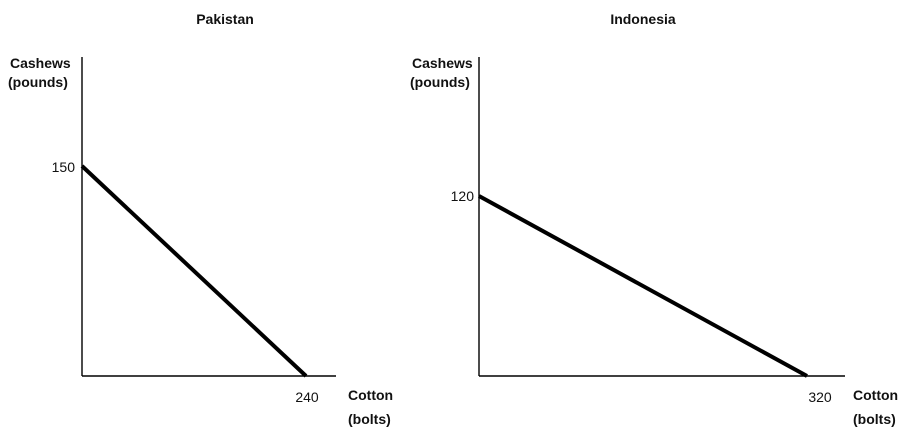 The height and width of the screenshot is (433, 901). What do you see at coordinates (463, 196) in the screenshot?
I see `y-tick-label: 120` at bounding box center [463, 196].